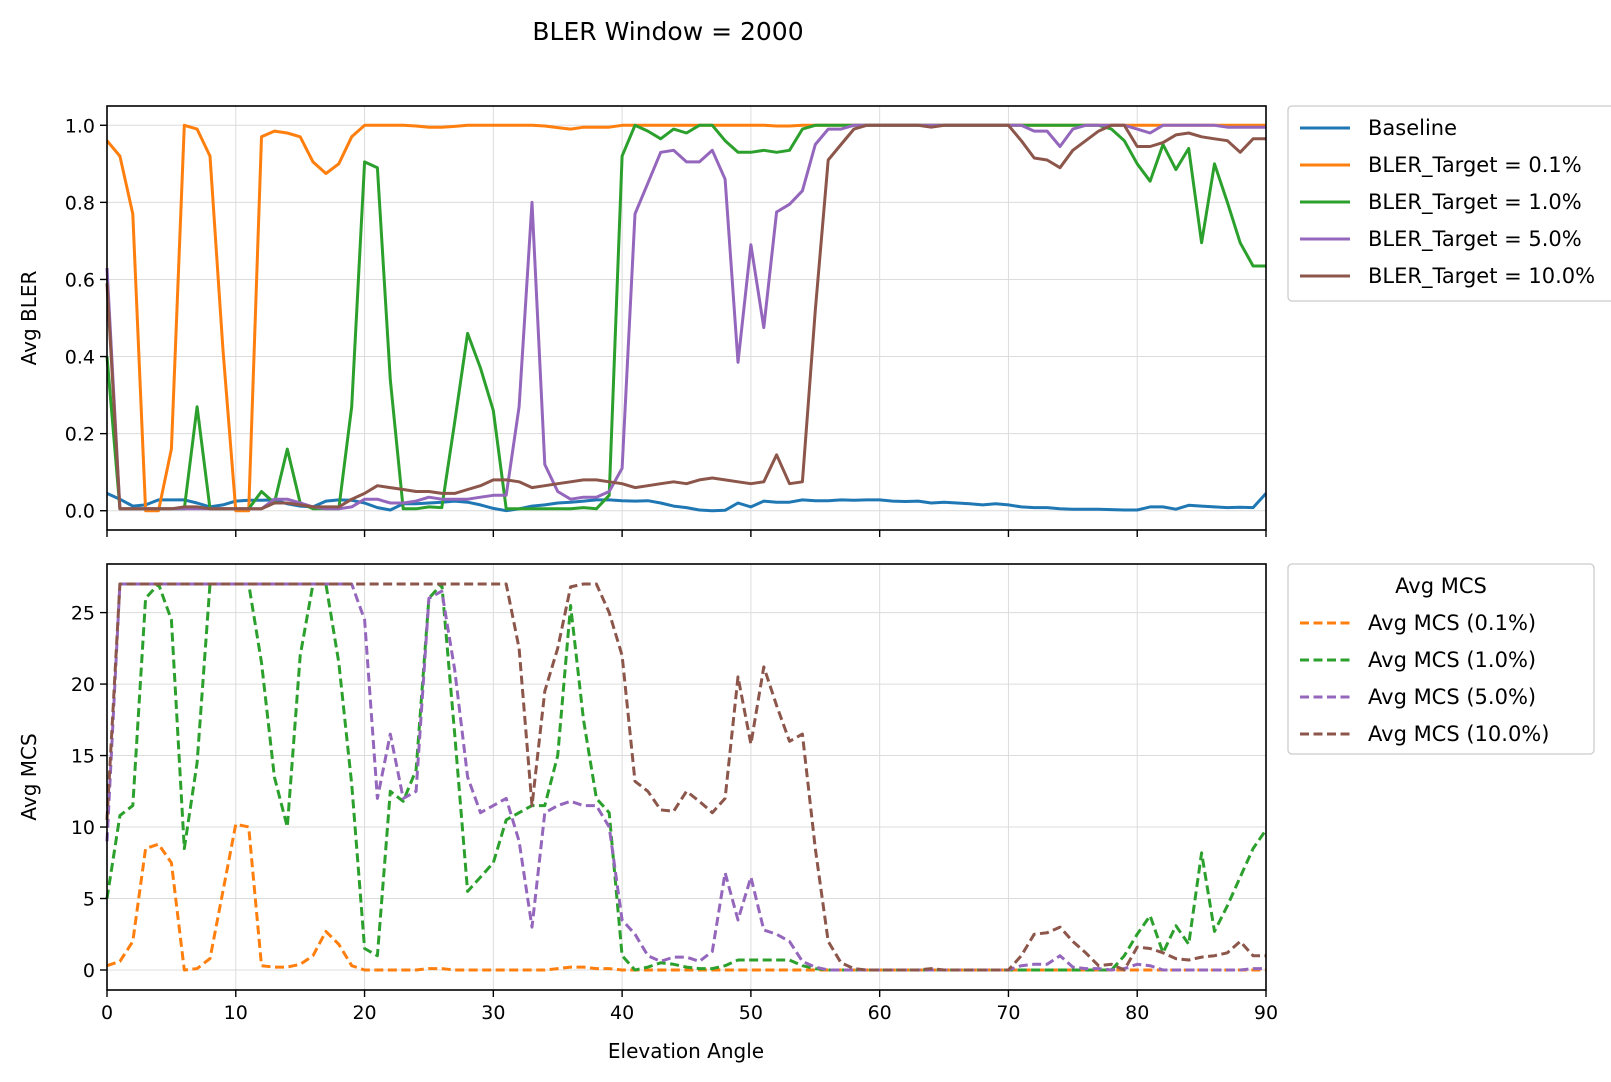 The image size is (1611, 1082). What do you see at coordinates (1137, 1013) in the screenshot?
I see `mcs-x-tick-label: 80` at bounding box center [1137, 1013].